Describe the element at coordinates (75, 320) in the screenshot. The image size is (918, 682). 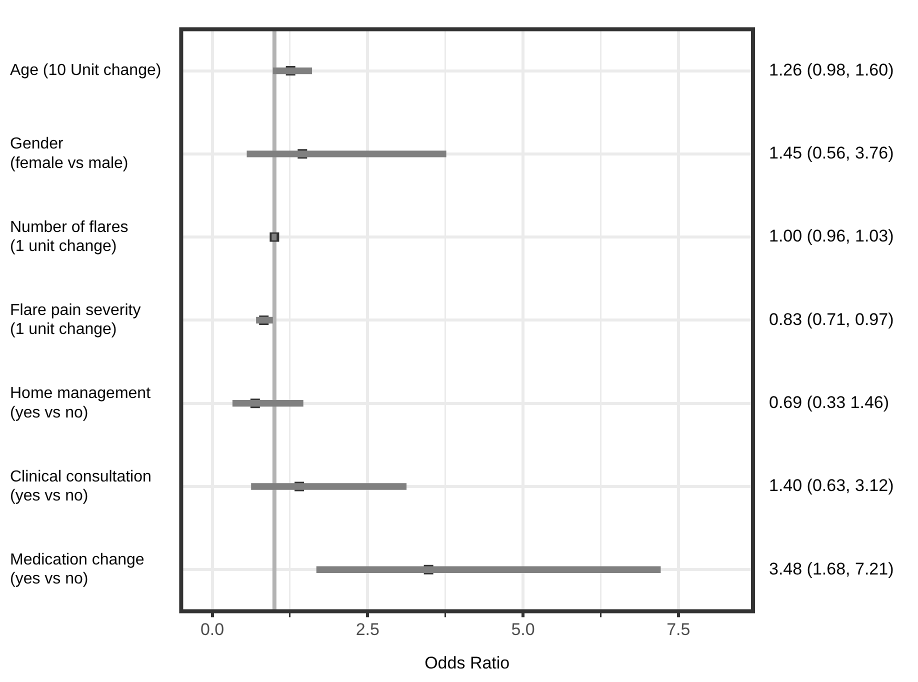
I see `y-tick-label: Flare pain severity (1 unit change)` at that location.